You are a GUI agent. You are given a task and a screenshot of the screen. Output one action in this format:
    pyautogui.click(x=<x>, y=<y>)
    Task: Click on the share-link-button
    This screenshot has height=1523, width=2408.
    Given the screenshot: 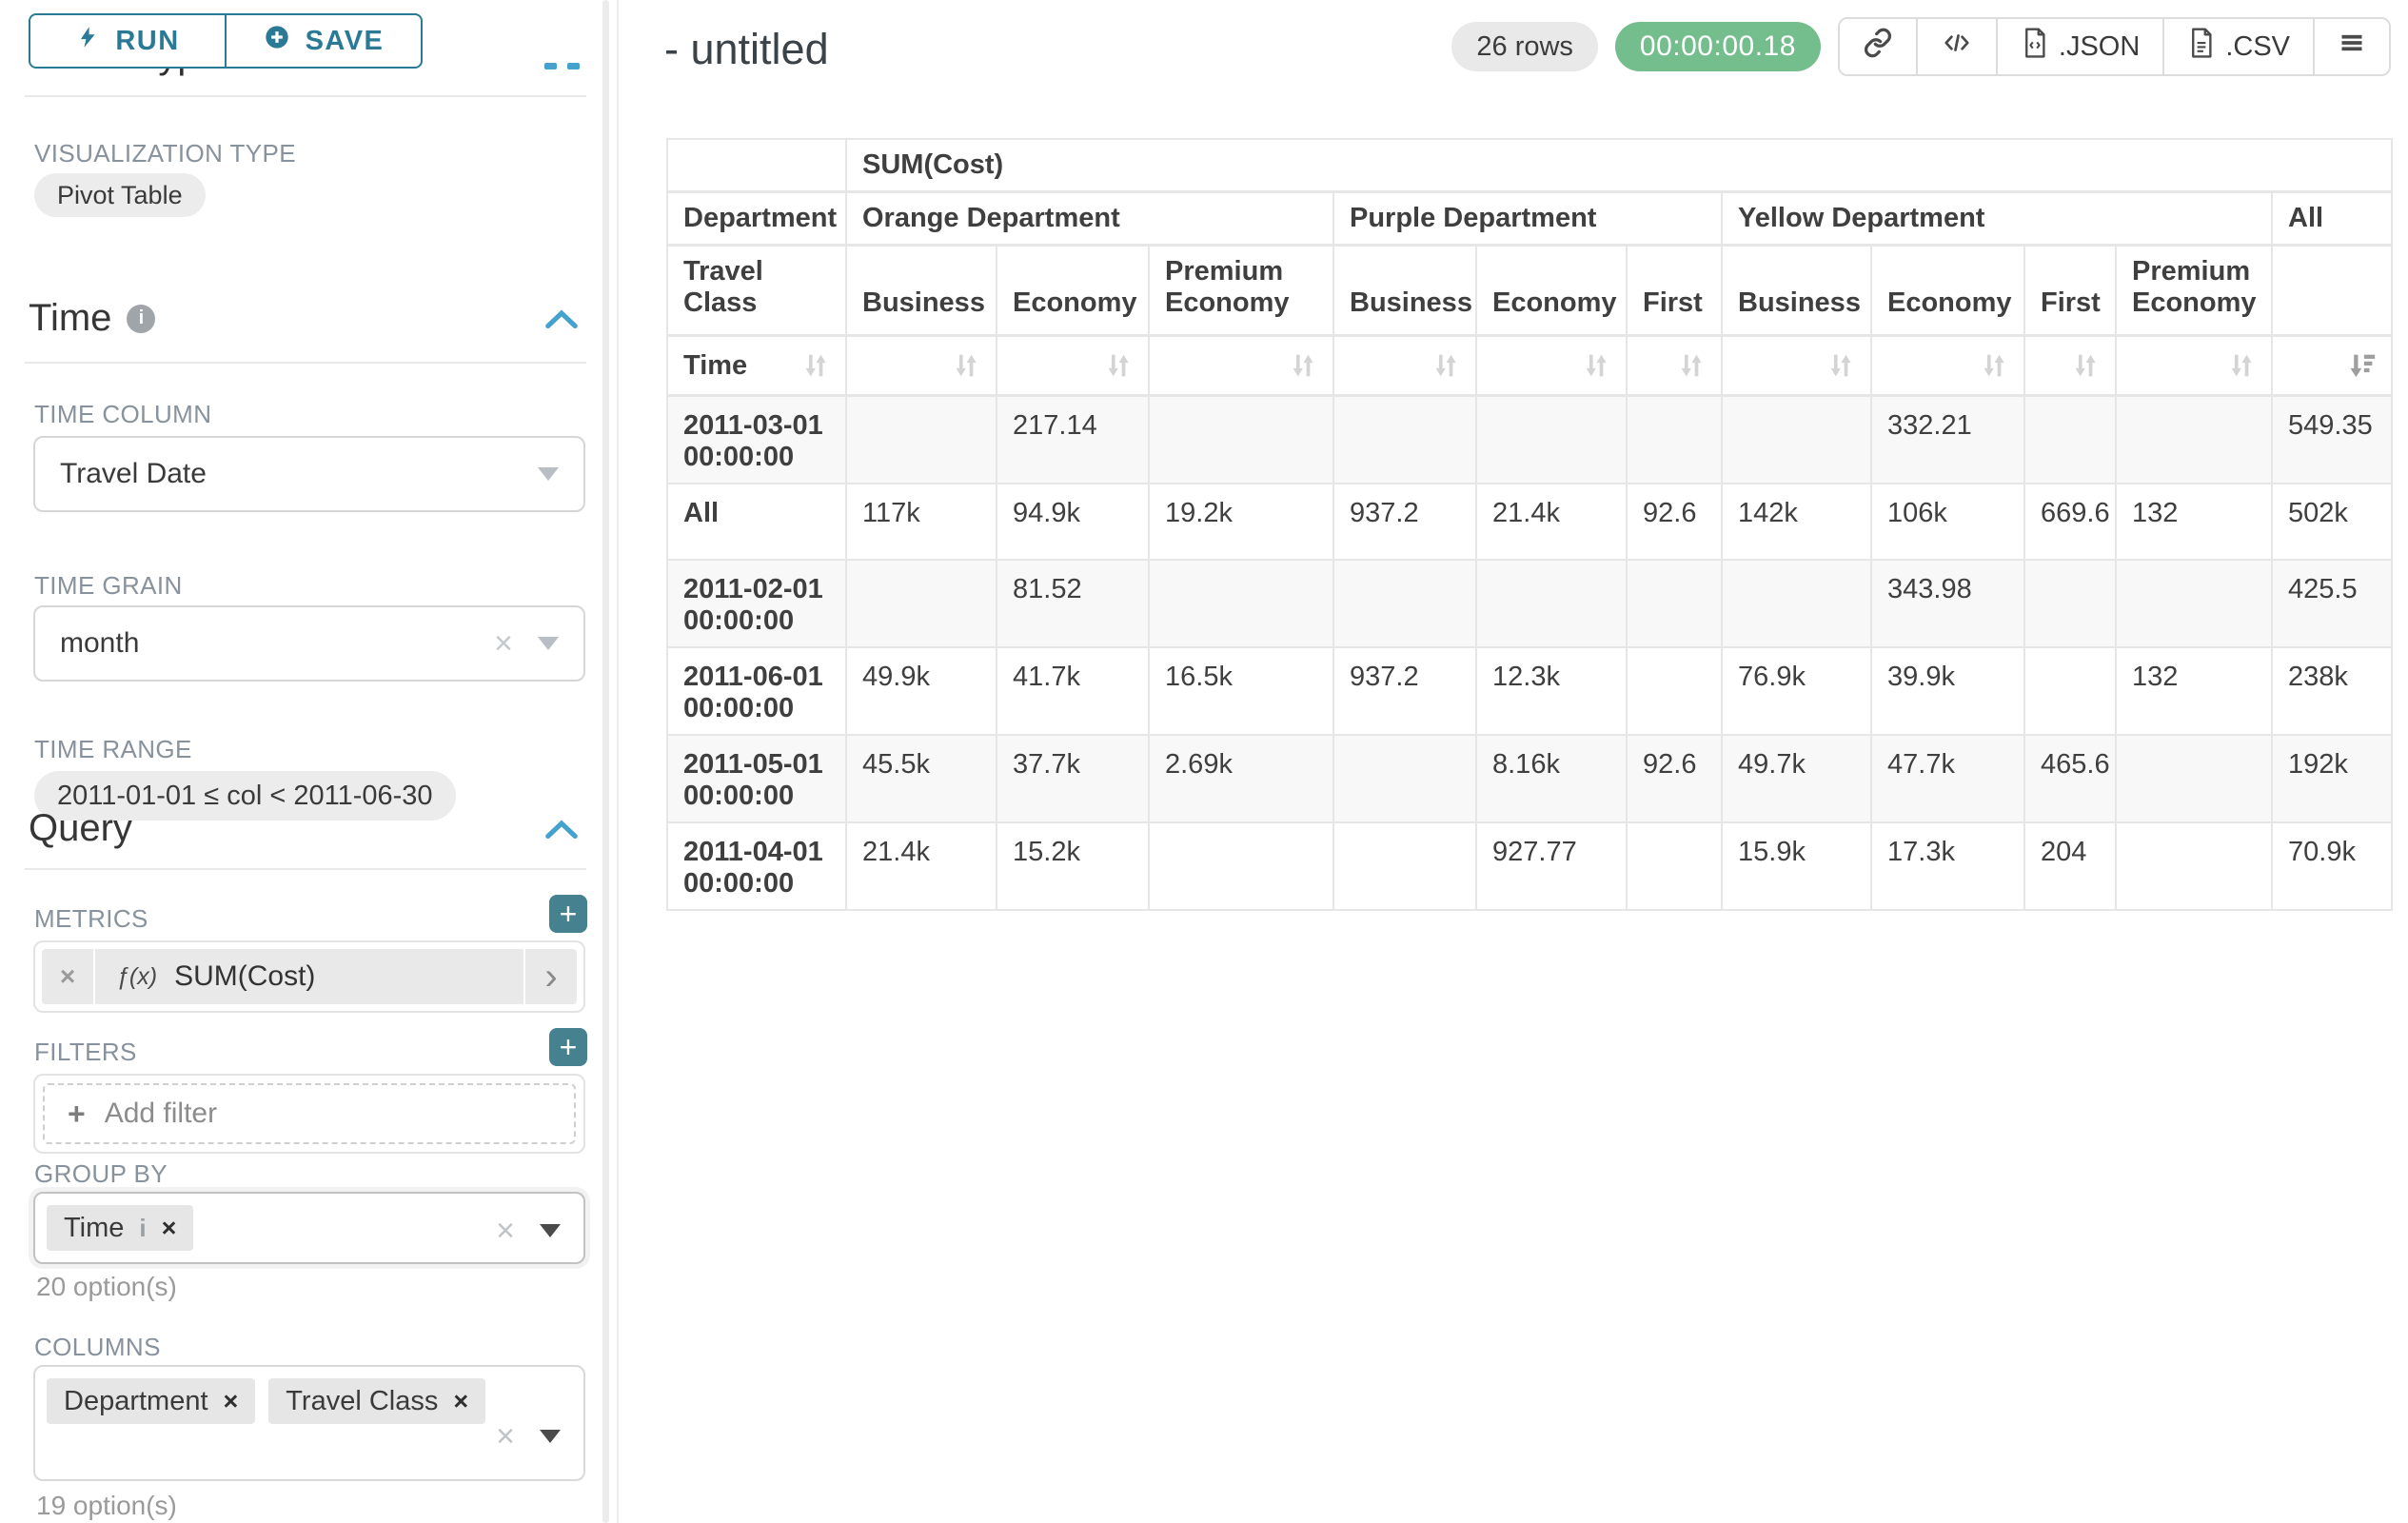 What is the action you would take?
    pyautogui.click(x=1877, y=47)
    